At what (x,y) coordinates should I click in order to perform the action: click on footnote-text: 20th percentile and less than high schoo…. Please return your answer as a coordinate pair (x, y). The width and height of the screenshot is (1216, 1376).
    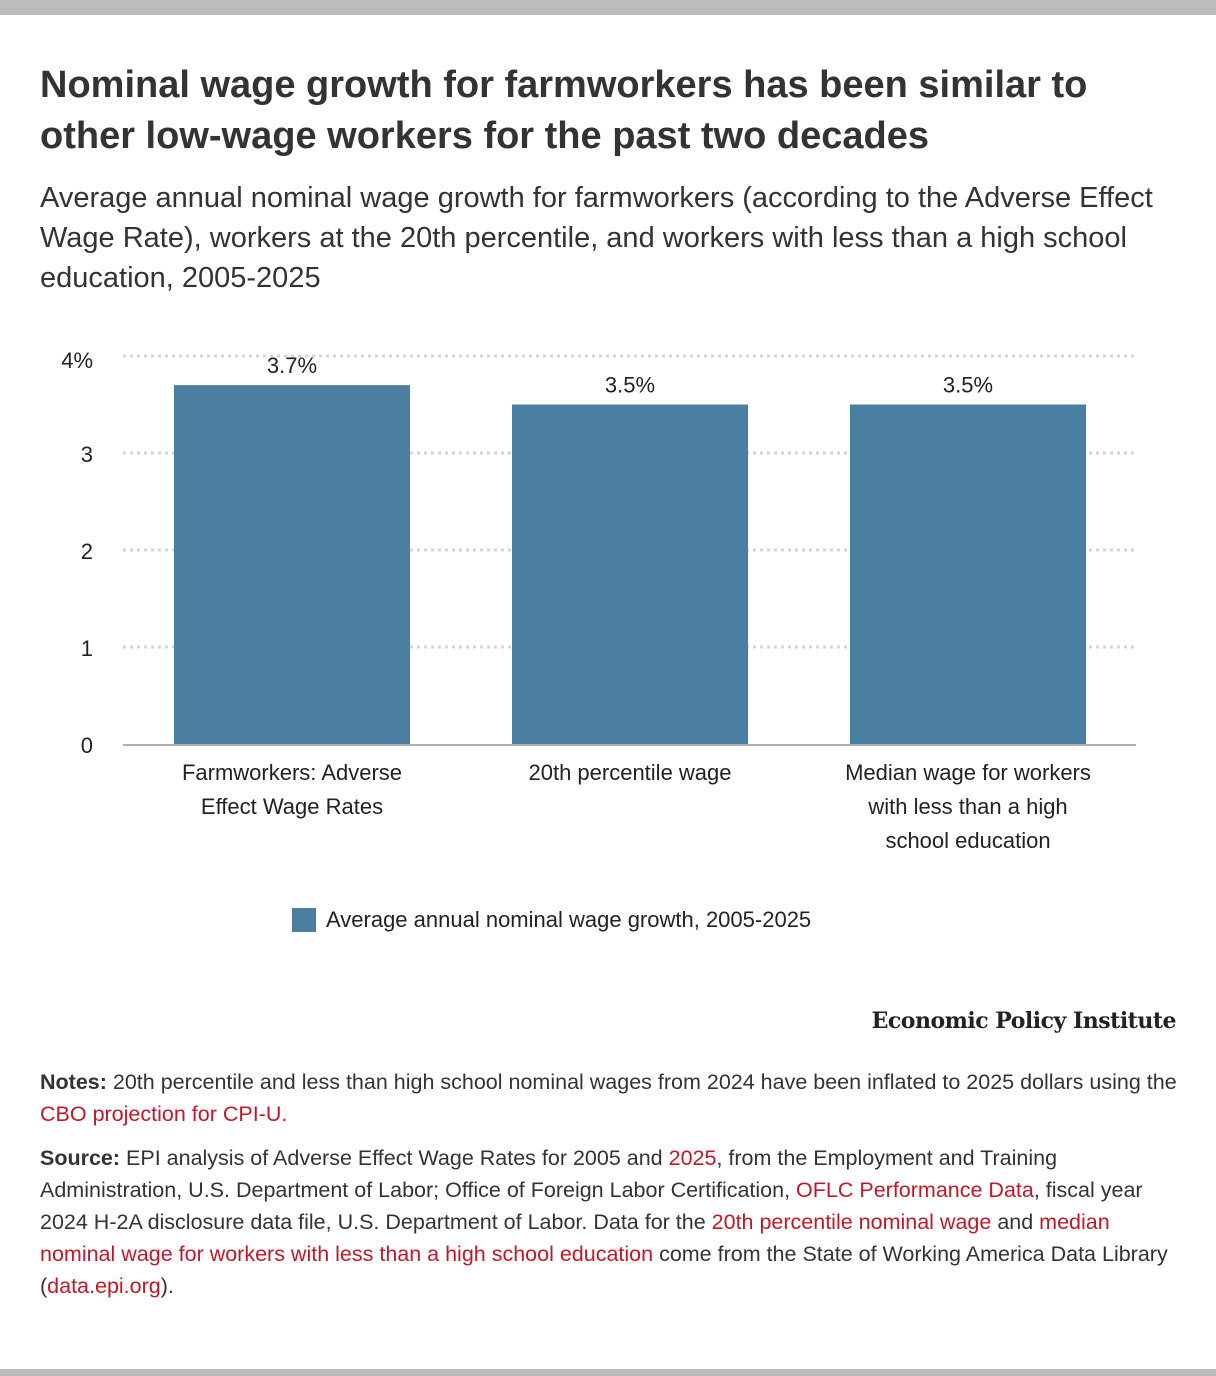
    Looking at the image, I should click on (641, 1082).